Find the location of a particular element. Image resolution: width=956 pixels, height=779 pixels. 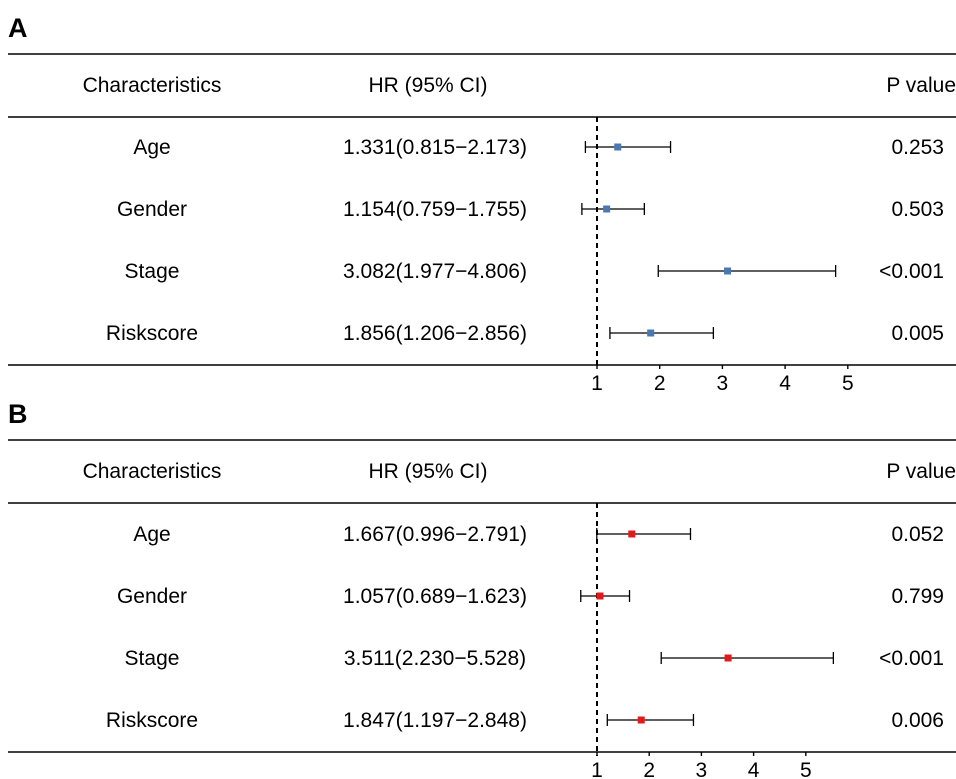

row-pvalue: 0.503 is located at coordinates (917, 209).